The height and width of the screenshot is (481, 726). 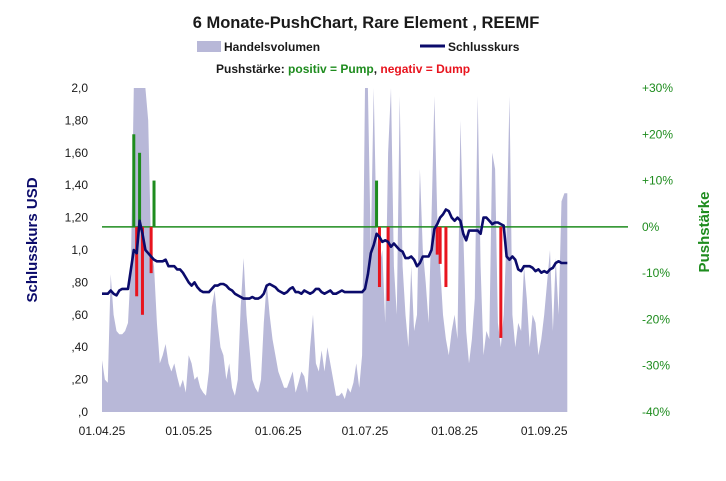 I want to click on legend-volume-label: Handelsvolumen, so click(x=272, y=47).